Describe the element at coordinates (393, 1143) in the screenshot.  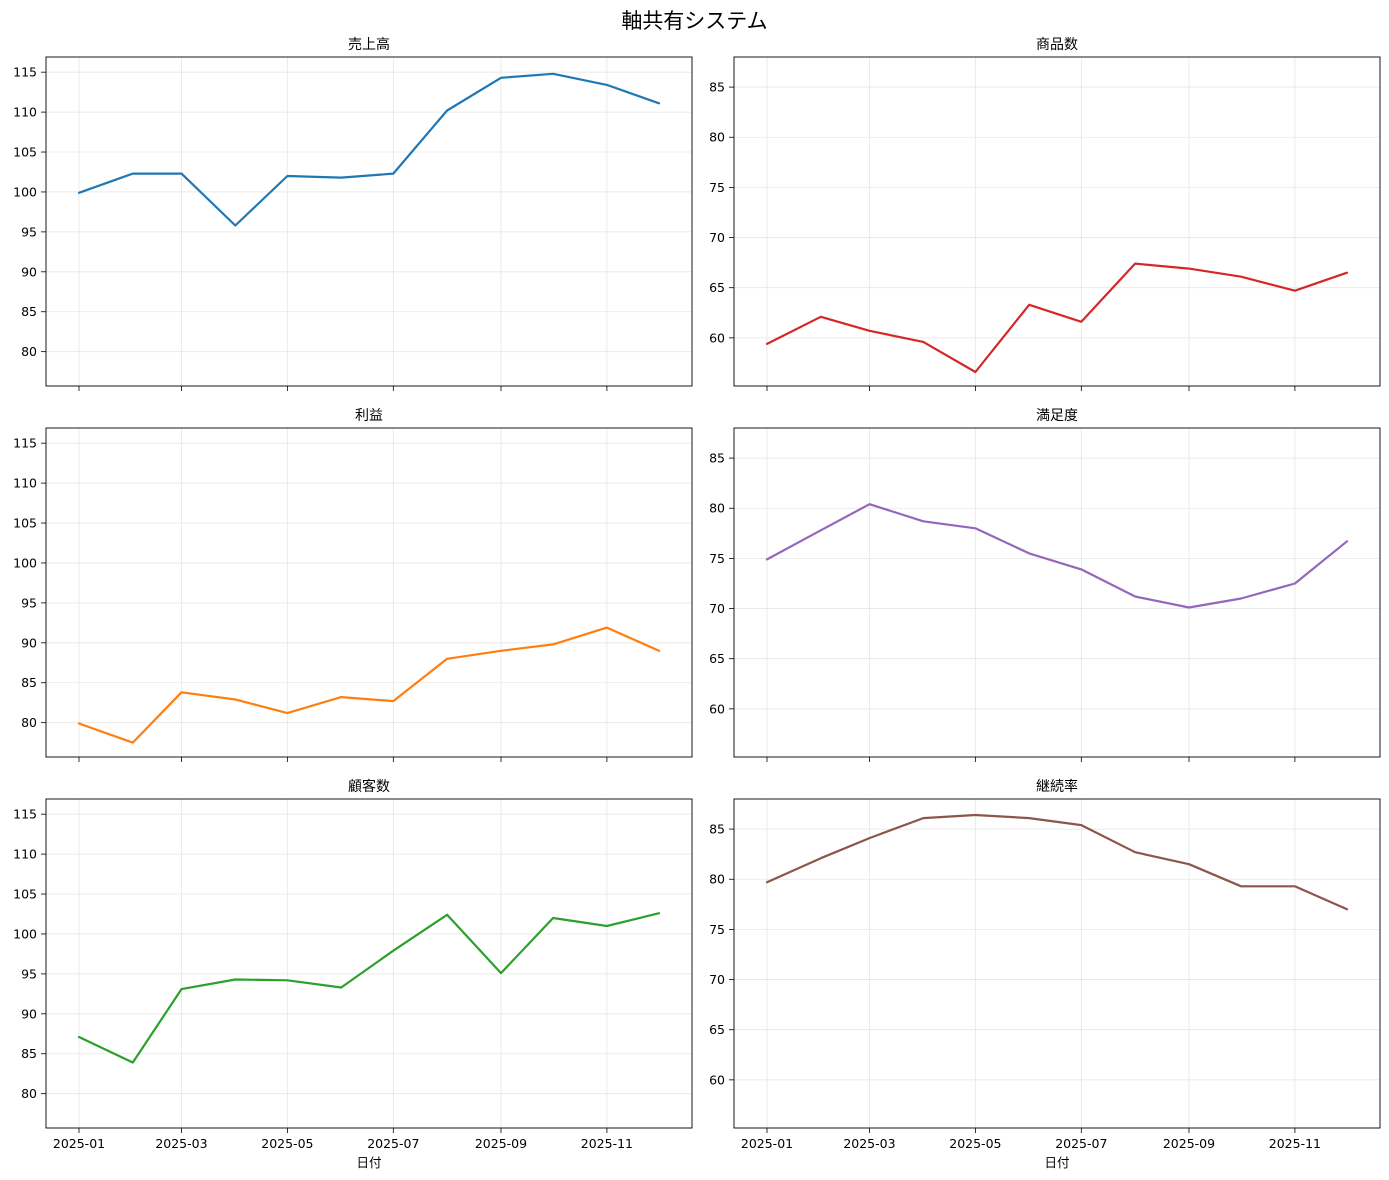
I see `x-tick-label: 2025-07` at that location.